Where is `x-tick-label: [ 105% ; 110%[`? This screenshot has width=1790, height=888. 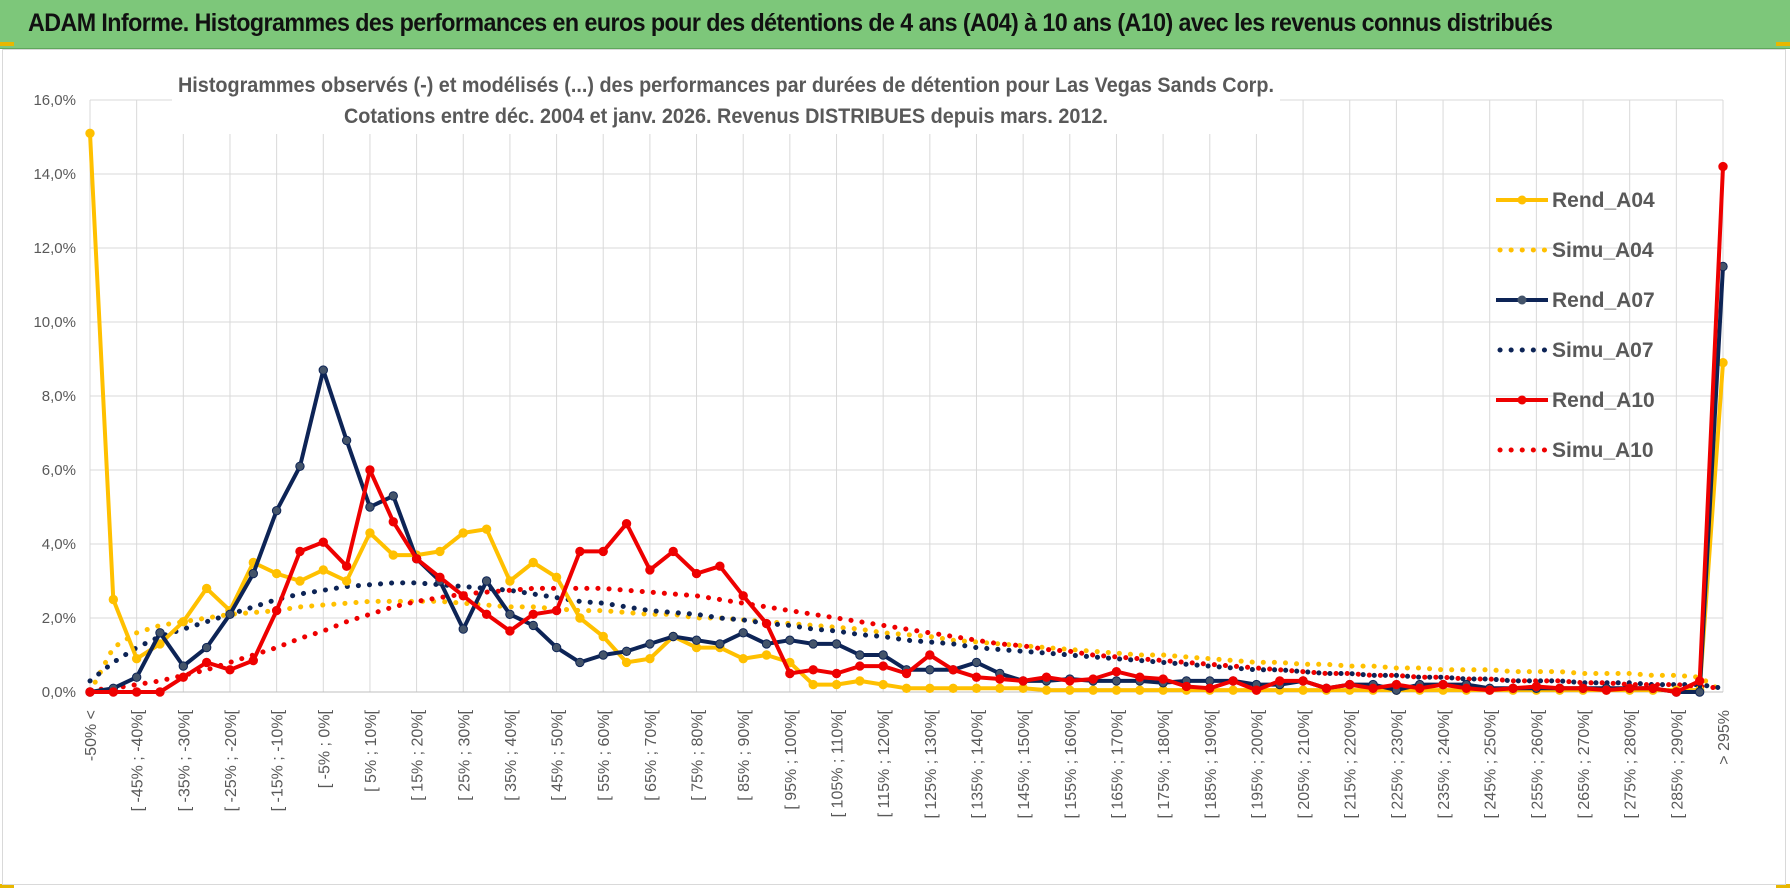
x-tick-label: [ 105% ; 110%[ is located at coordinates (838, 763).